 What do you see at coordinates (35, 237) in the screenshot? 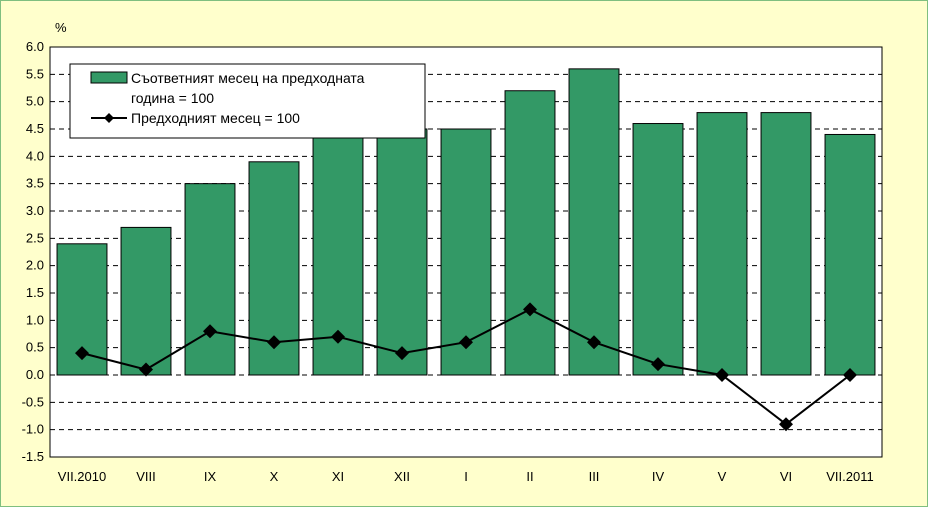
I see `y-tick-label: 2.5` at bounding box center [35, 237].